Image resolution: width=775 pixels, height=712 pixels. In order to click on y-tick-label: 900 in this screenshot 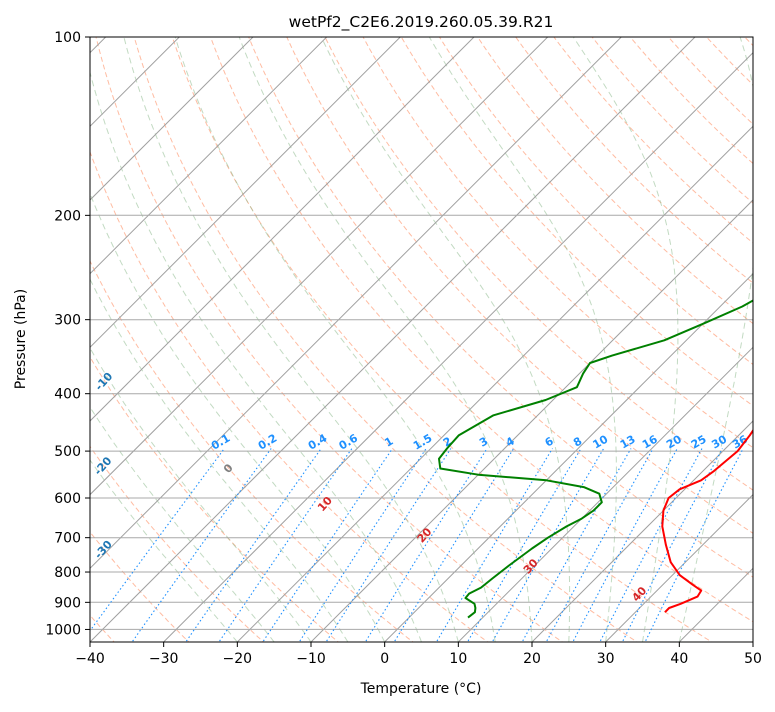, I will do `click(67, 603)`.